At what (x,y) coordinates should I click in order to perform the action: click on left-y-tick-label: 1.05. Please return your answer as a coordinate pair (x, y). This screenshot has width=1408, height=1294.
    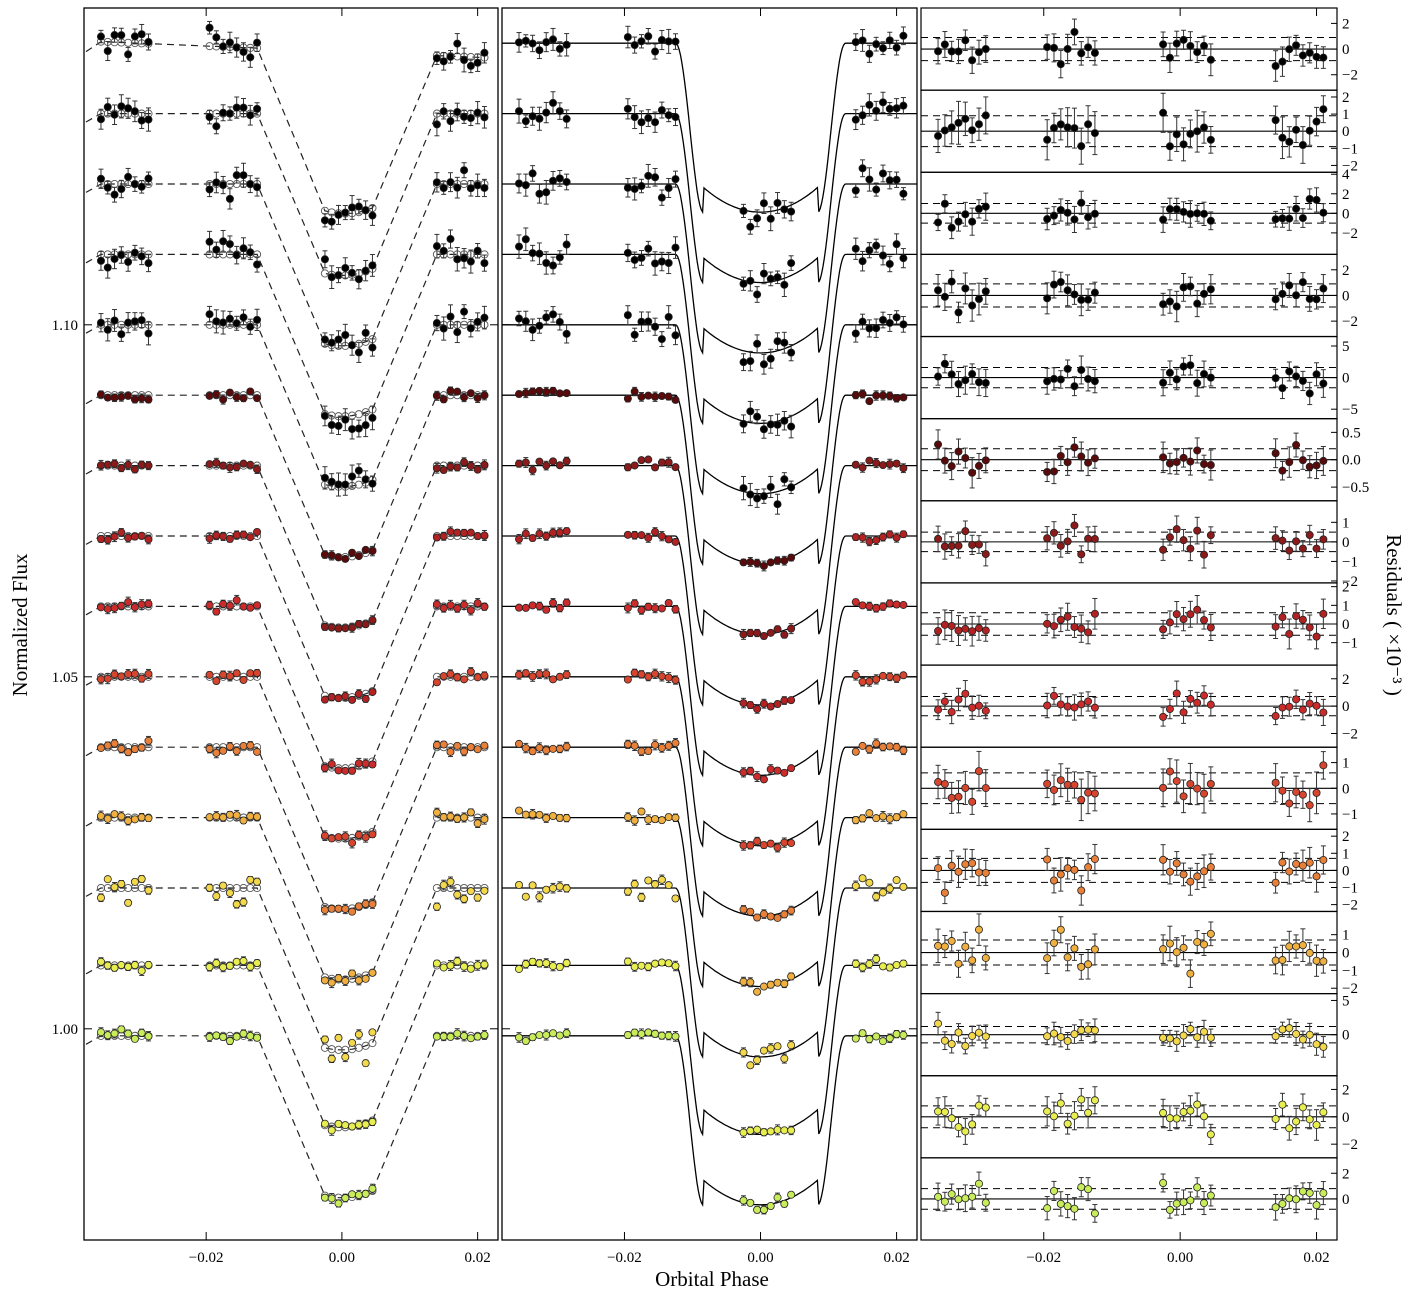
    Looking at the image, I should click on (65, 678).